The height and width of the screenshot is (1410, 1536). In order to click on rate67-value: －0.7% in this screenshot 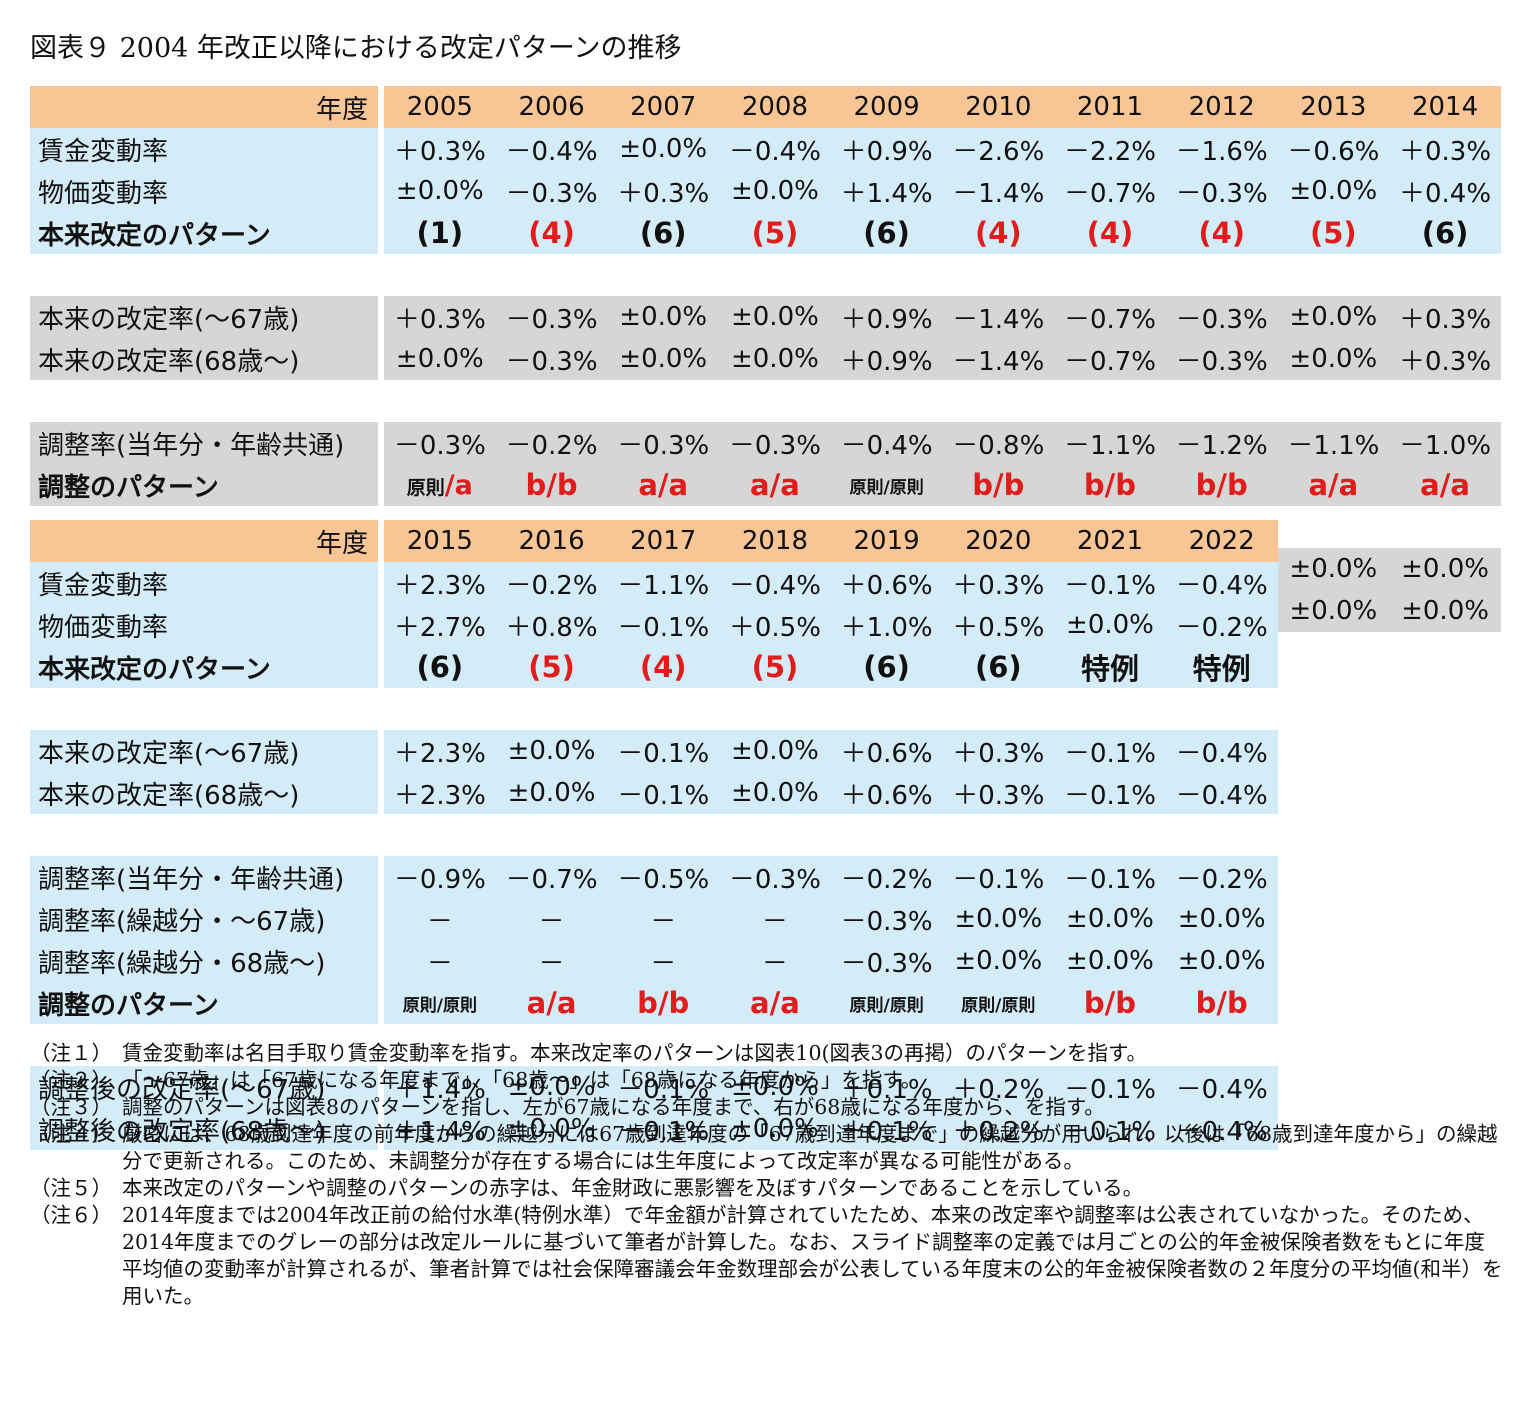, I will do `click(1109, 319)`.